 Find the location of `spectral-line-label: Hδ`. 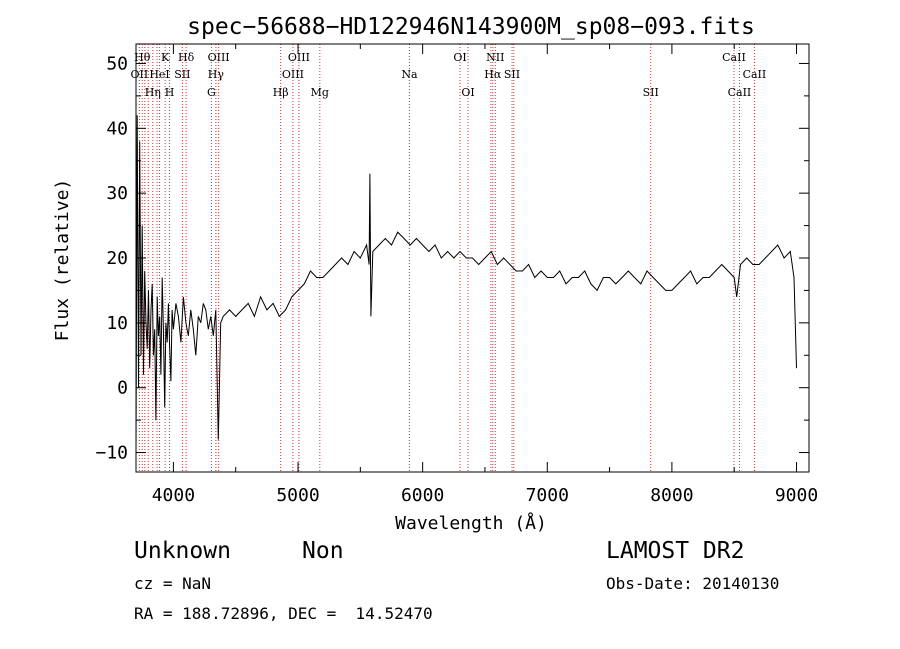

spectral-line-label: Hδ is located at coordinates (186, 57).